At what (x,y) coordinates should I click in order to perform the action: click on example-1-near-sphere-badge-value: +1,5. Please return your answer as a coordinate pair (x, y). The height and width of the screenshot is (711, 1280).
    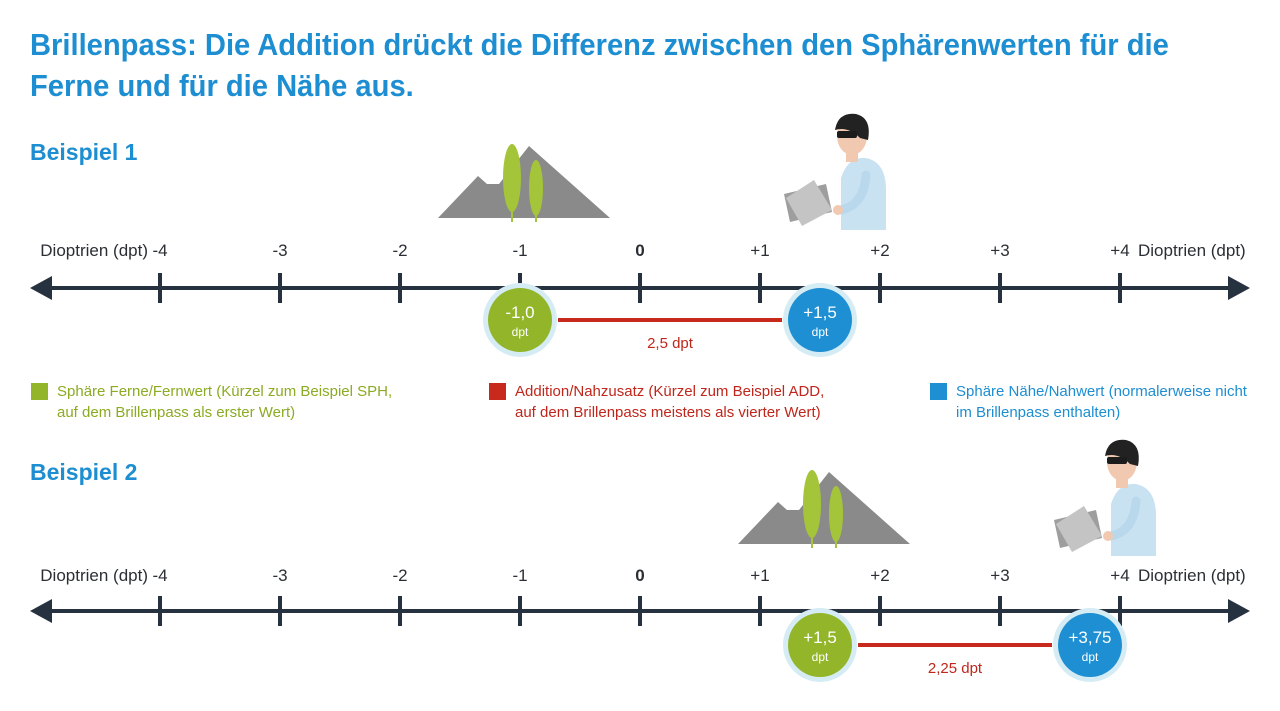
    Looking at the image, I should click on (820, 312).